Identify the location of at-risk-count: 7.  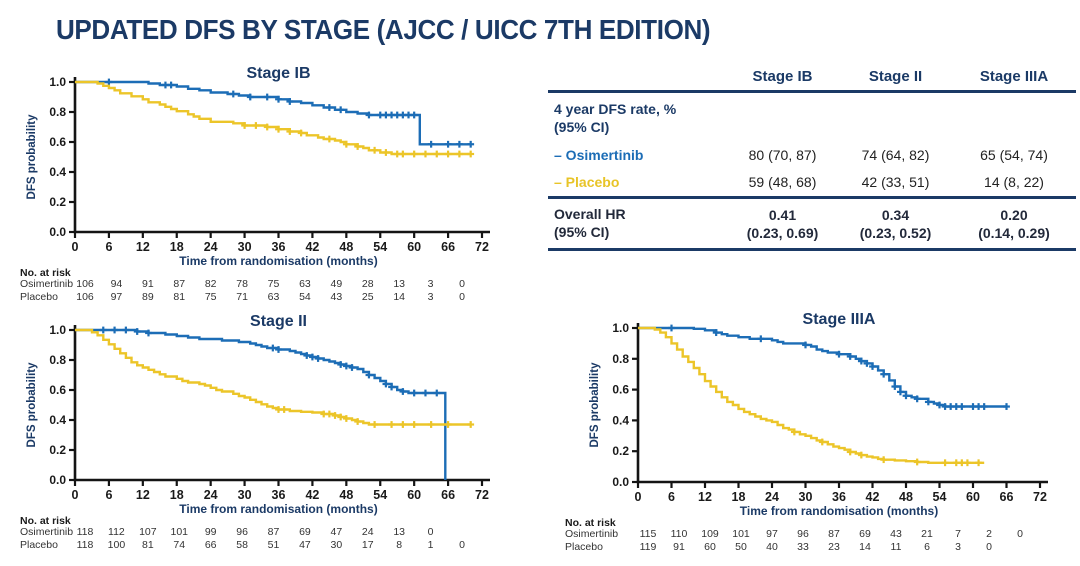
(958, 534).